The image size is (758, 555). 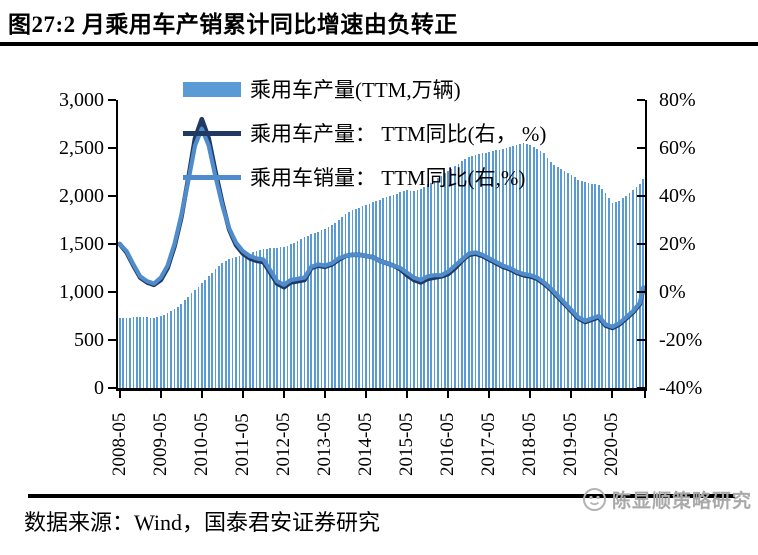 What do you see at coordinates (682, 501) in the screenshot?
I see `watermark-text: 陈显顺策略研究` at bounding box center [682, 501].